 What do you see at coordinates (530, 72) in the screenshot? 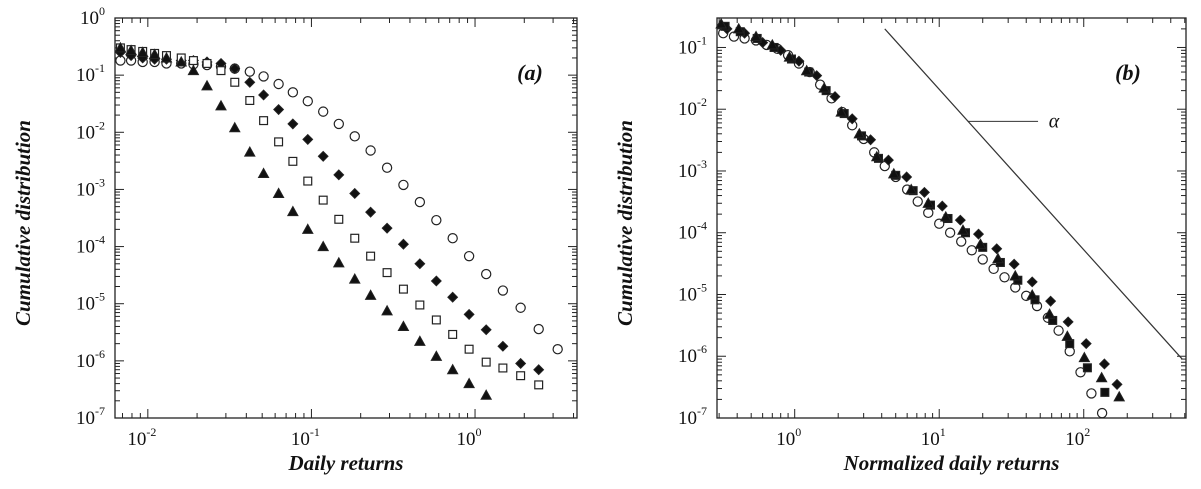
I see `panel-label: (a)` at bounding box center [530, 72].